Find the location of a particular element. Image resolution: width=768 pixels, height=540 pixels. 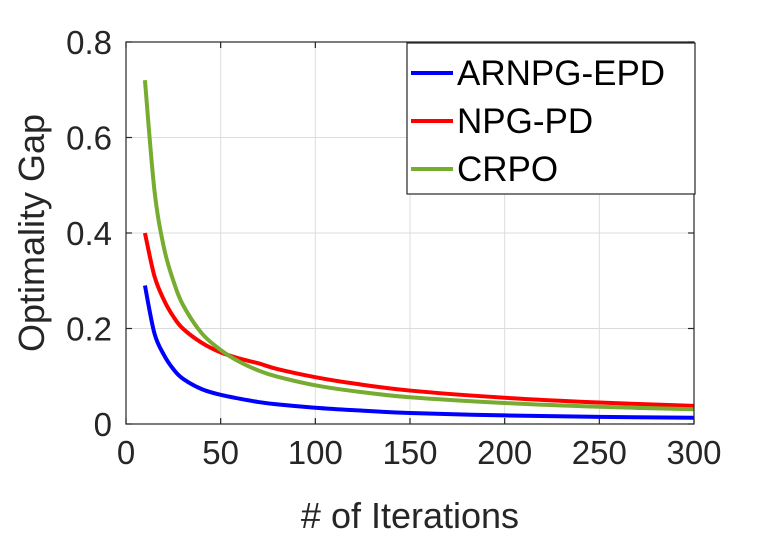

x-tick-label: 200 is located at coordinates (504, 452).